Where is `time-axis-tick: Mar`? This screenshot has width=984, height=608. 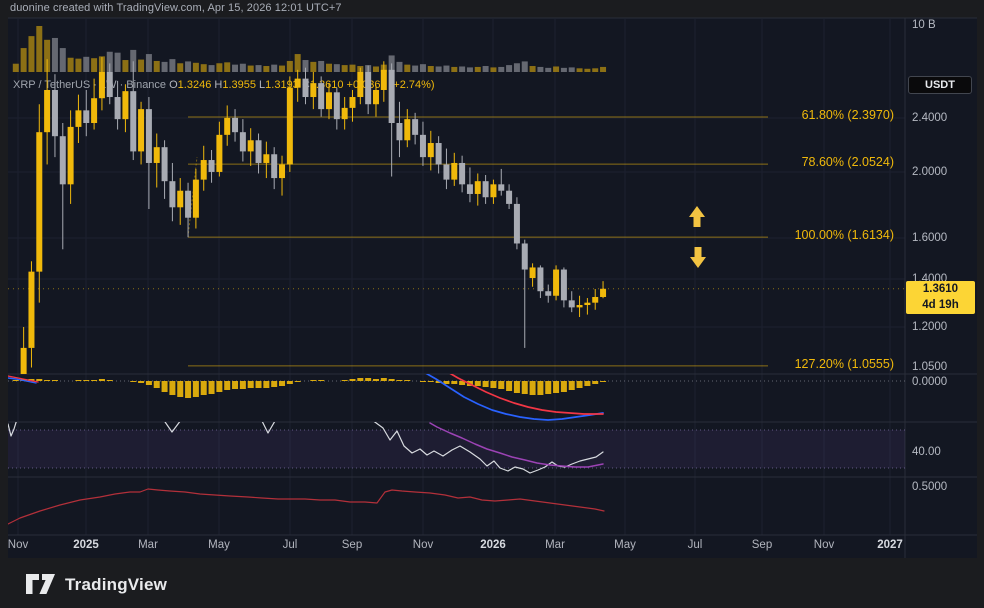
time-axis-tick: Mar is located at coordinates (148, 545).